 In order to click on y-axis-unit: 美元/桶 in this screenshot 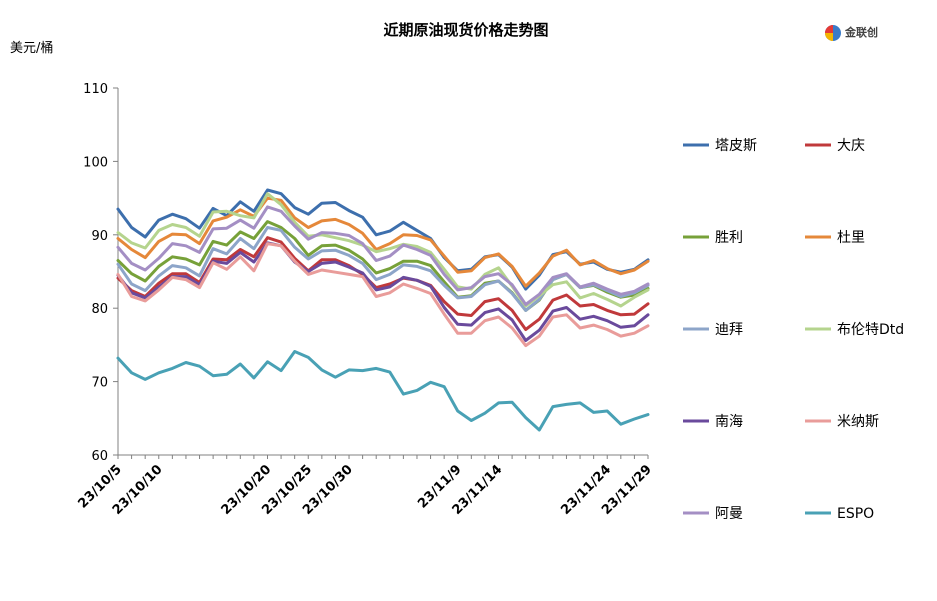, I will do `click(31, 48)`.